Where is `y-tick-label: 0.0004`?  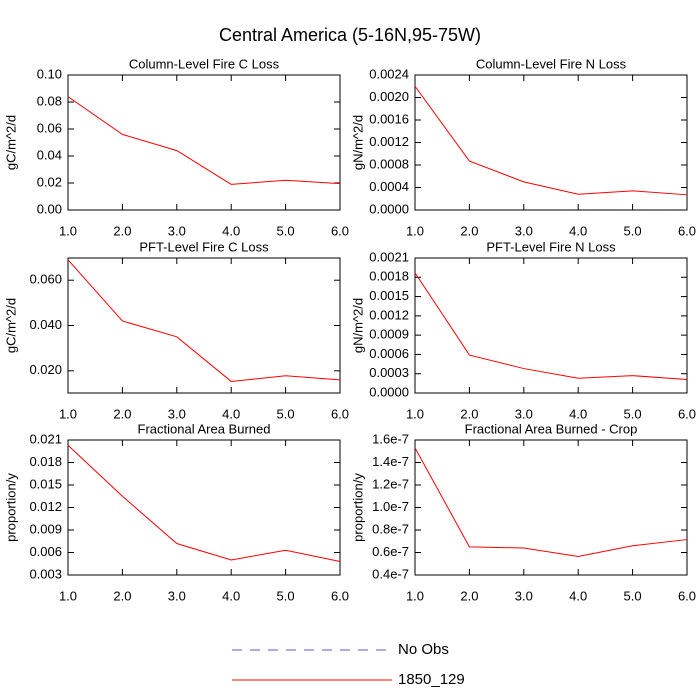 y-tick-label: 0.0004 is located at coordinates (389, 186).